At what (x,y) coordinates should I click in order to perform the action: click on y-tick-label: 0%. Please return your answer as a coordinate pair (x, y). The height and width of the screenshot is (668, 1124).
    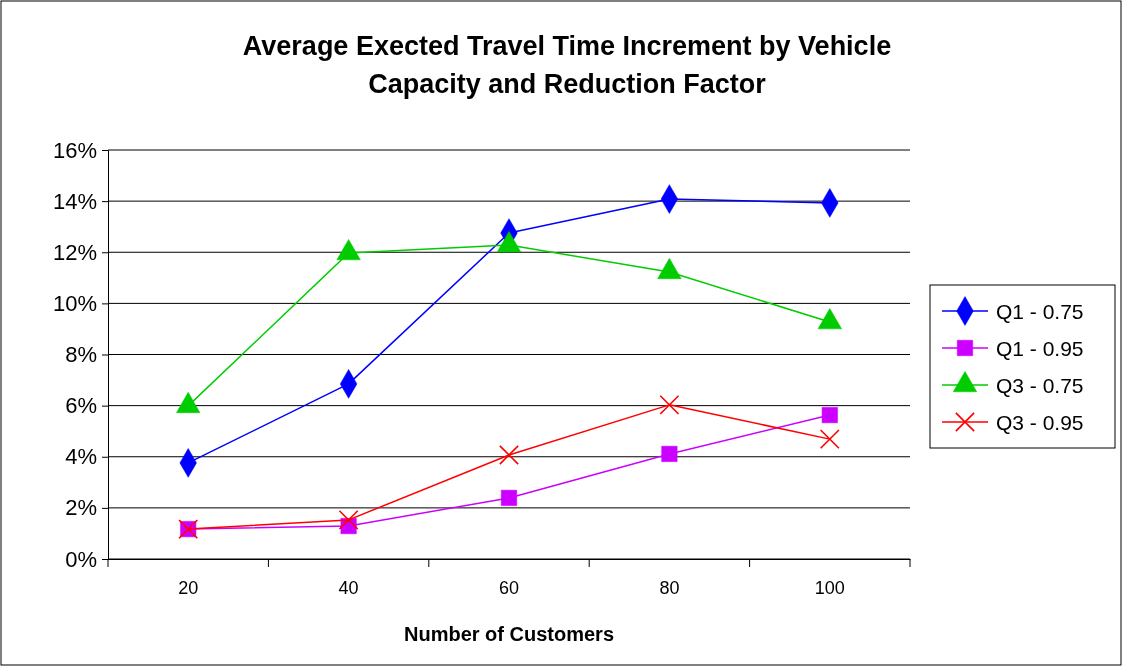
    Looking at the image, I should click on (81, 559).